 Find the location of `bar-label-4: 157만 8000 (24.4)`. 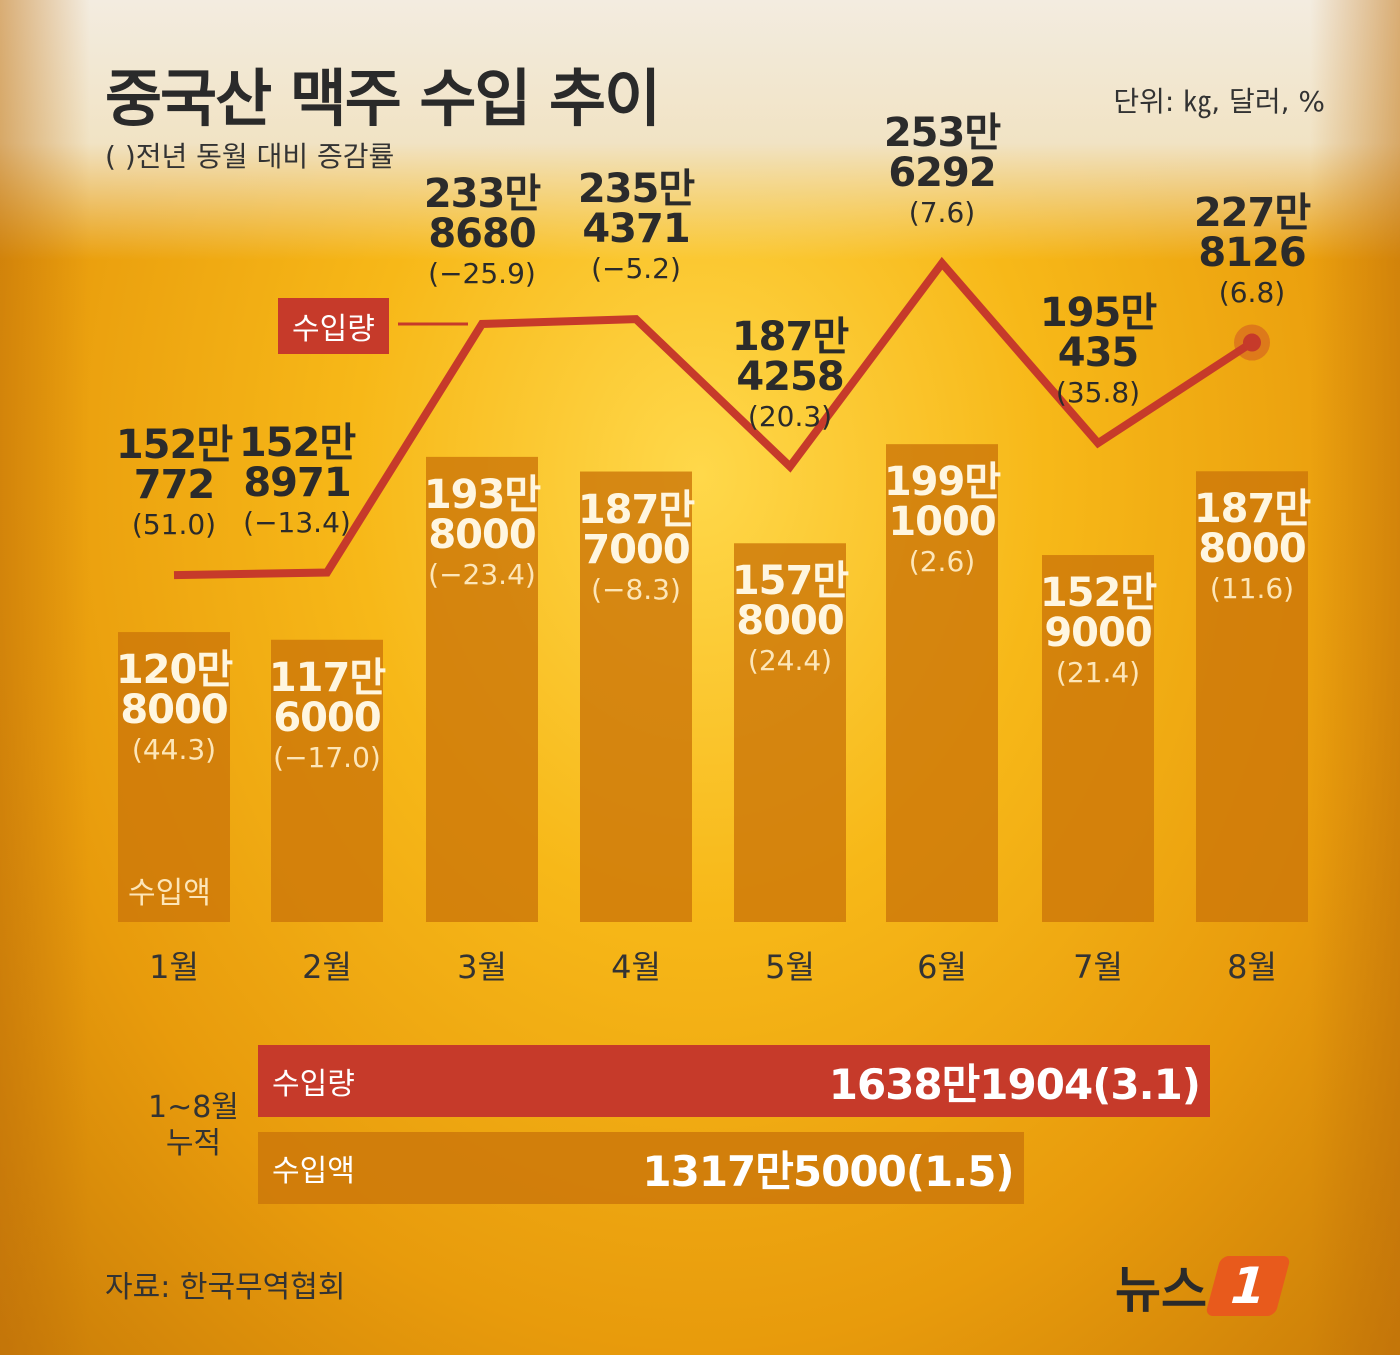

bar-label-4: 157만 8000 (24.4) is located at coordinates (790, 618).